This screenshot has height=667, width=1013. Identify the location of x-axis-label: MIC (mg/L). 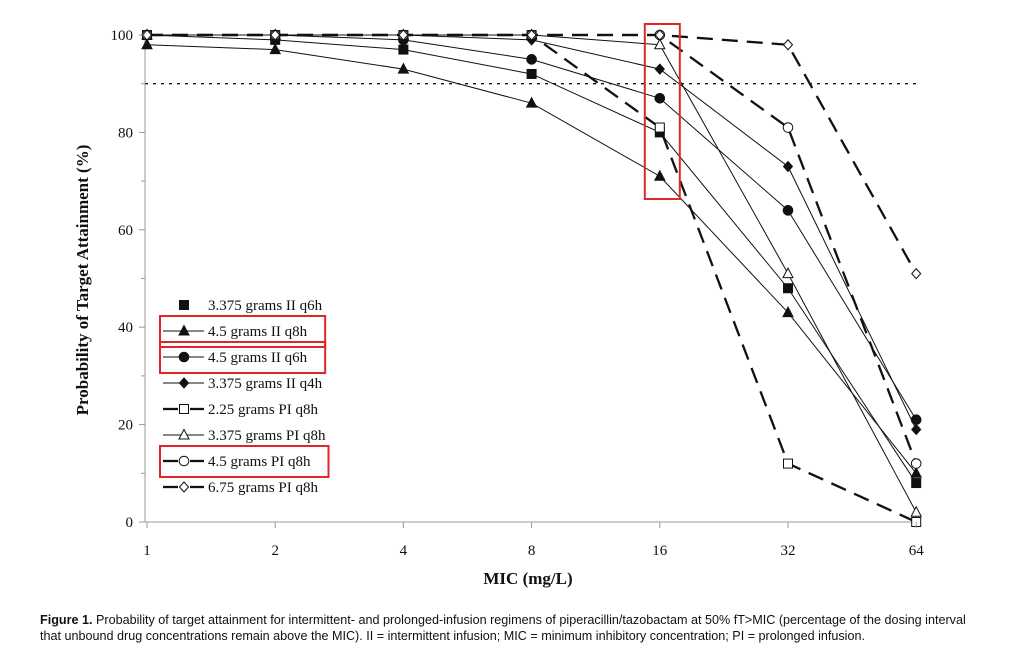
(527, 578).